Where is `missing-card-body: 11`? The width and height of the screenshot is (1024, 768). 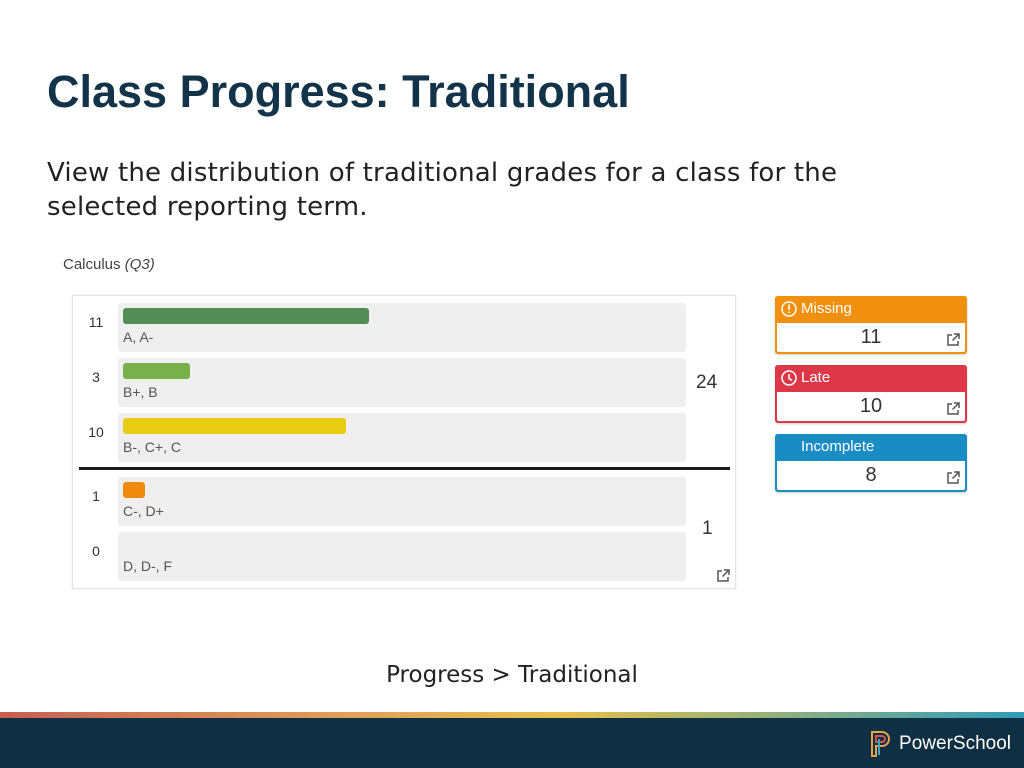 missing-card-body: 11 is located at coordinates (871, 337).